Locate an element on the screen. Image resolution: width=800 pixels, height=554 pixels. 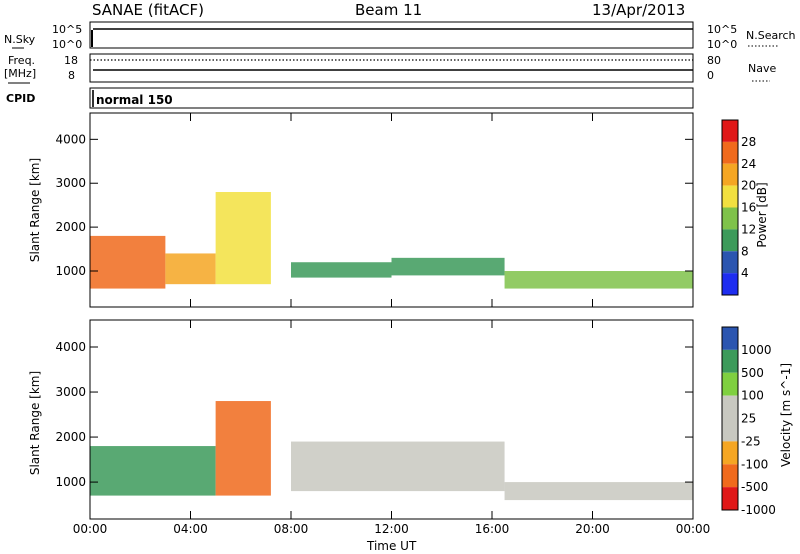
power-ytick-label: 3000 is located at coordinates (70, 183).